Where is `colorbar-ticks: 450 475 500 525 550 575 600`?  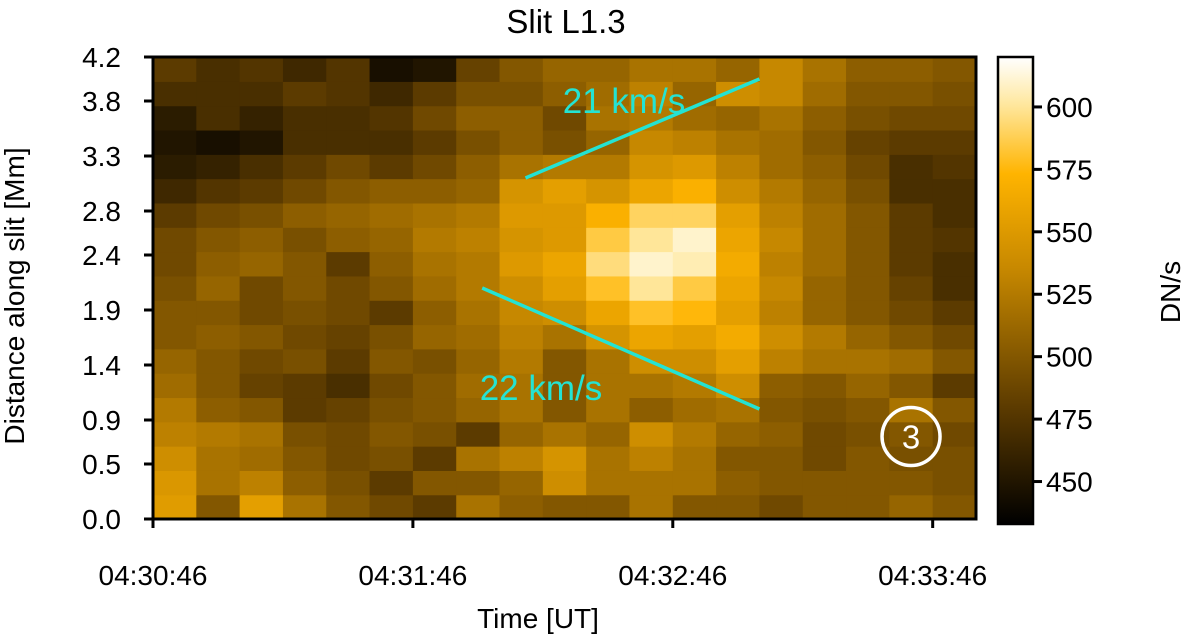
colorbar-ticks: 450 475 500 525 550 575 600 is located at coordinates (1063, 295).